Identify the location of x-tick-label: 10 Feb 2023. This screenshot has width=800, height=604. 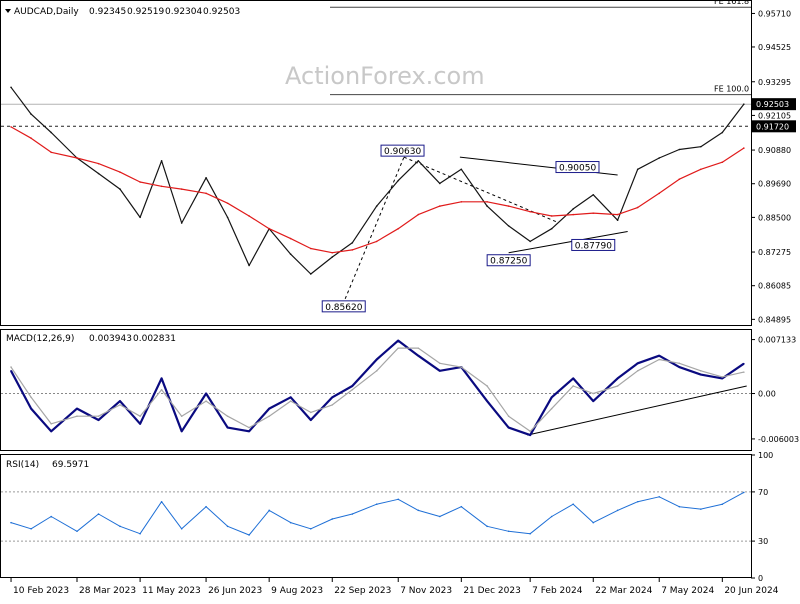
(41, 591).